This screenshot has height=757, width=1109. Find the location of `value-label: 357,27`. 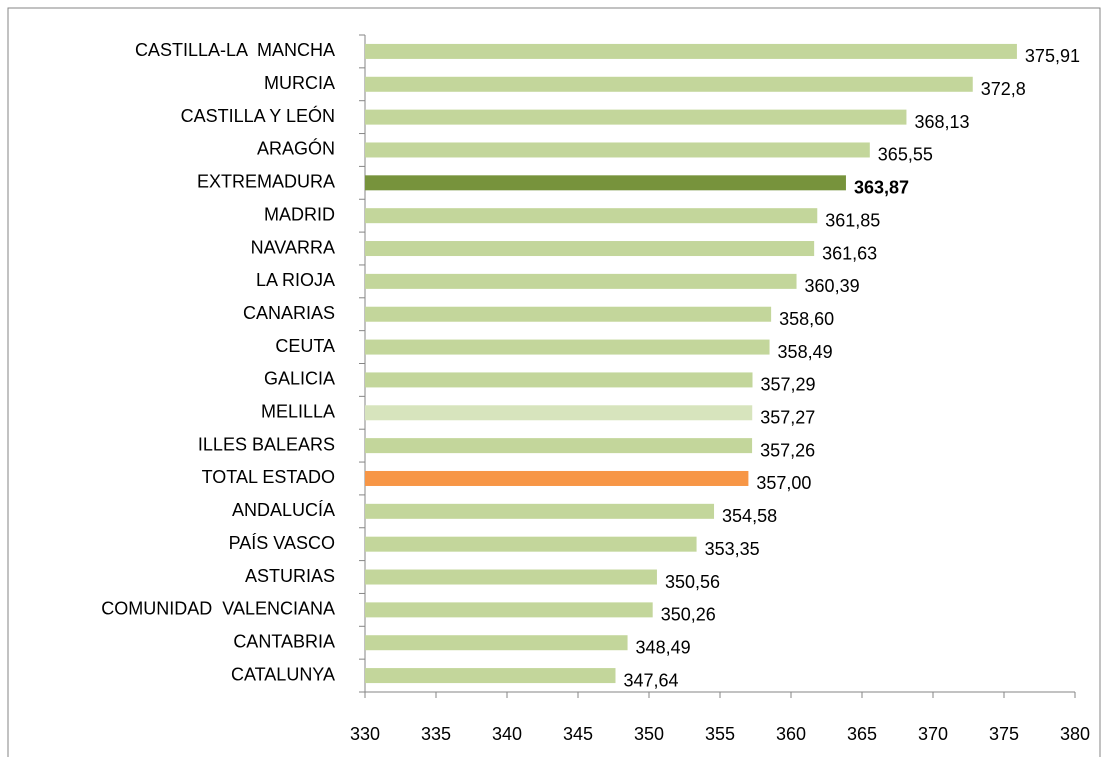

value-label: 357,27 is located at coordinates (787, 418).